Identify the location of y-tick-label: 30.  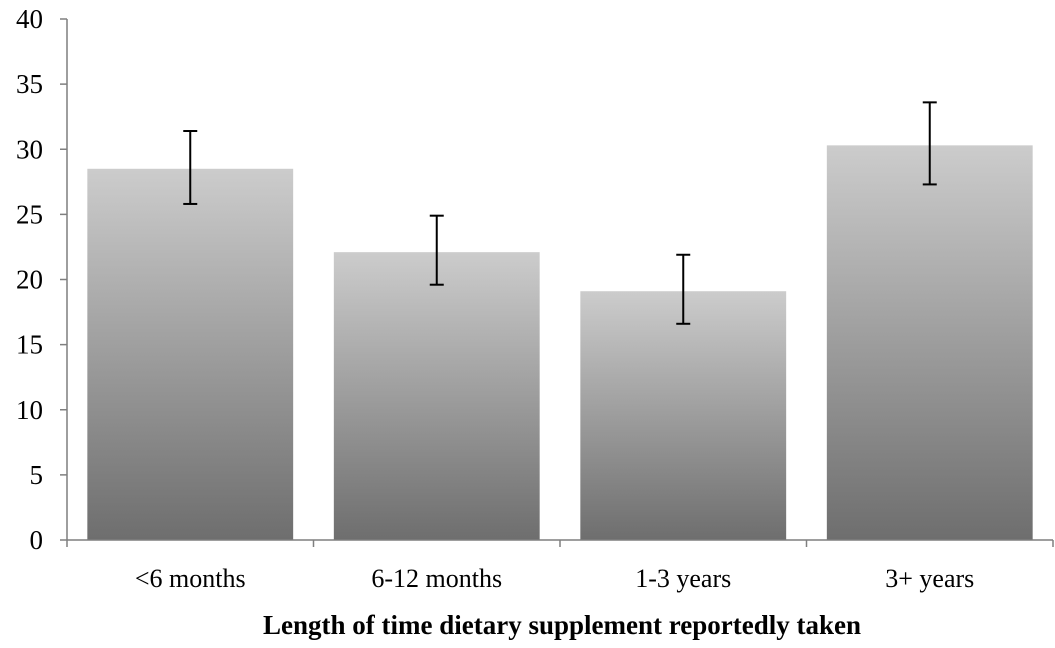
(29, 149).